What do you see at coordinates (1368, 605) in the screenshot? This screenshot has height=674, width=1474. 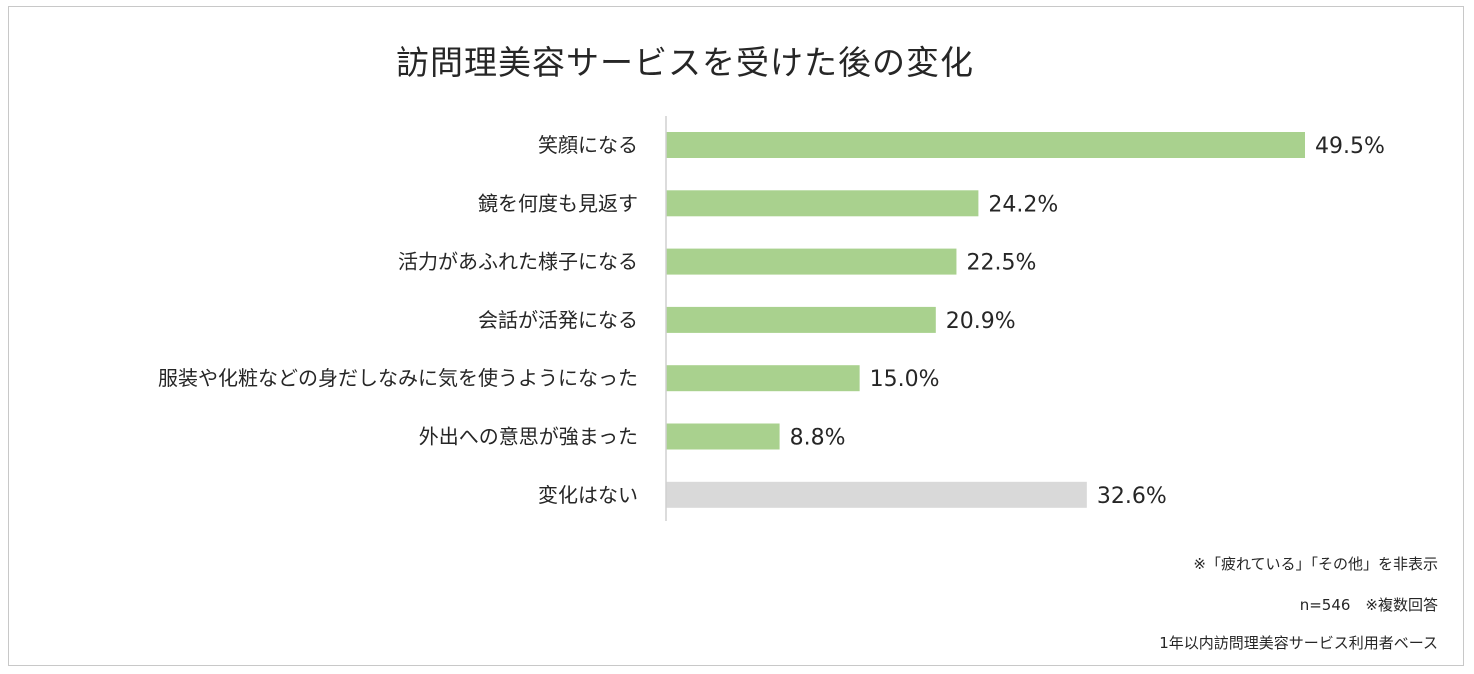 I see `sample-size-note: n=546 ※複数回答` at bounding box center [1368, 605].